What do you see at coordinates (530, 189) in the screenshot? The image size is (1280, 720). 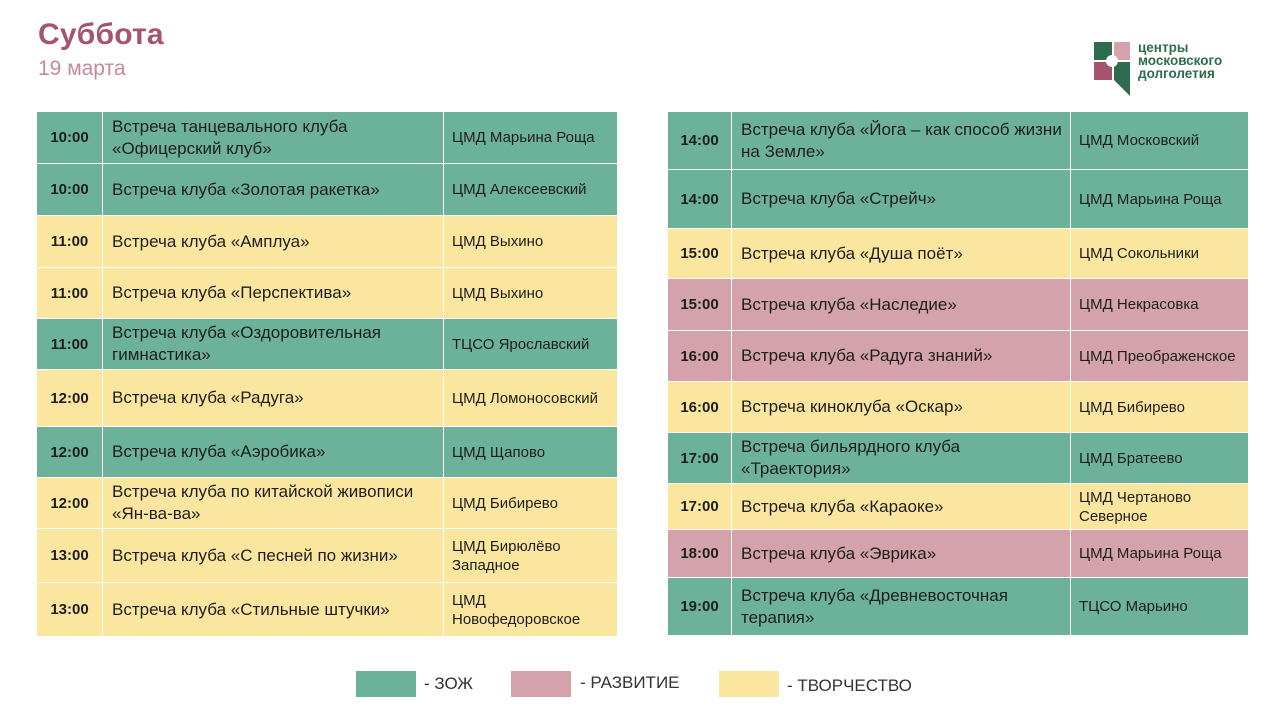 I see `event-place: ЦМД Алексеевский` at bounding box center [530, 189].